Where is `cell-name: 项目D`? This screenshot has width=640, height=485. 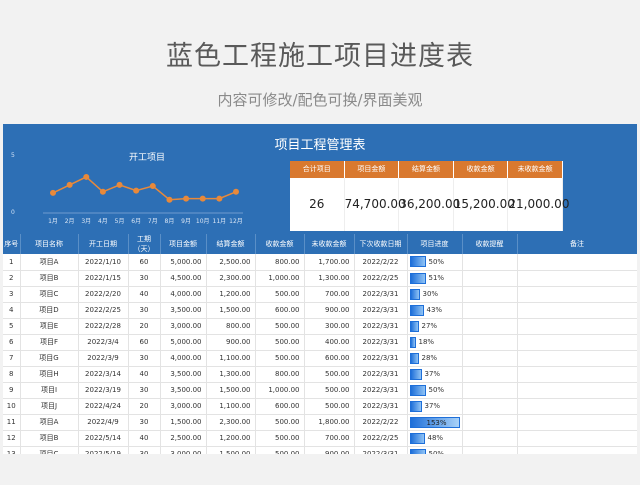
cell-name: 项目D is located at coordinates (49, 310).